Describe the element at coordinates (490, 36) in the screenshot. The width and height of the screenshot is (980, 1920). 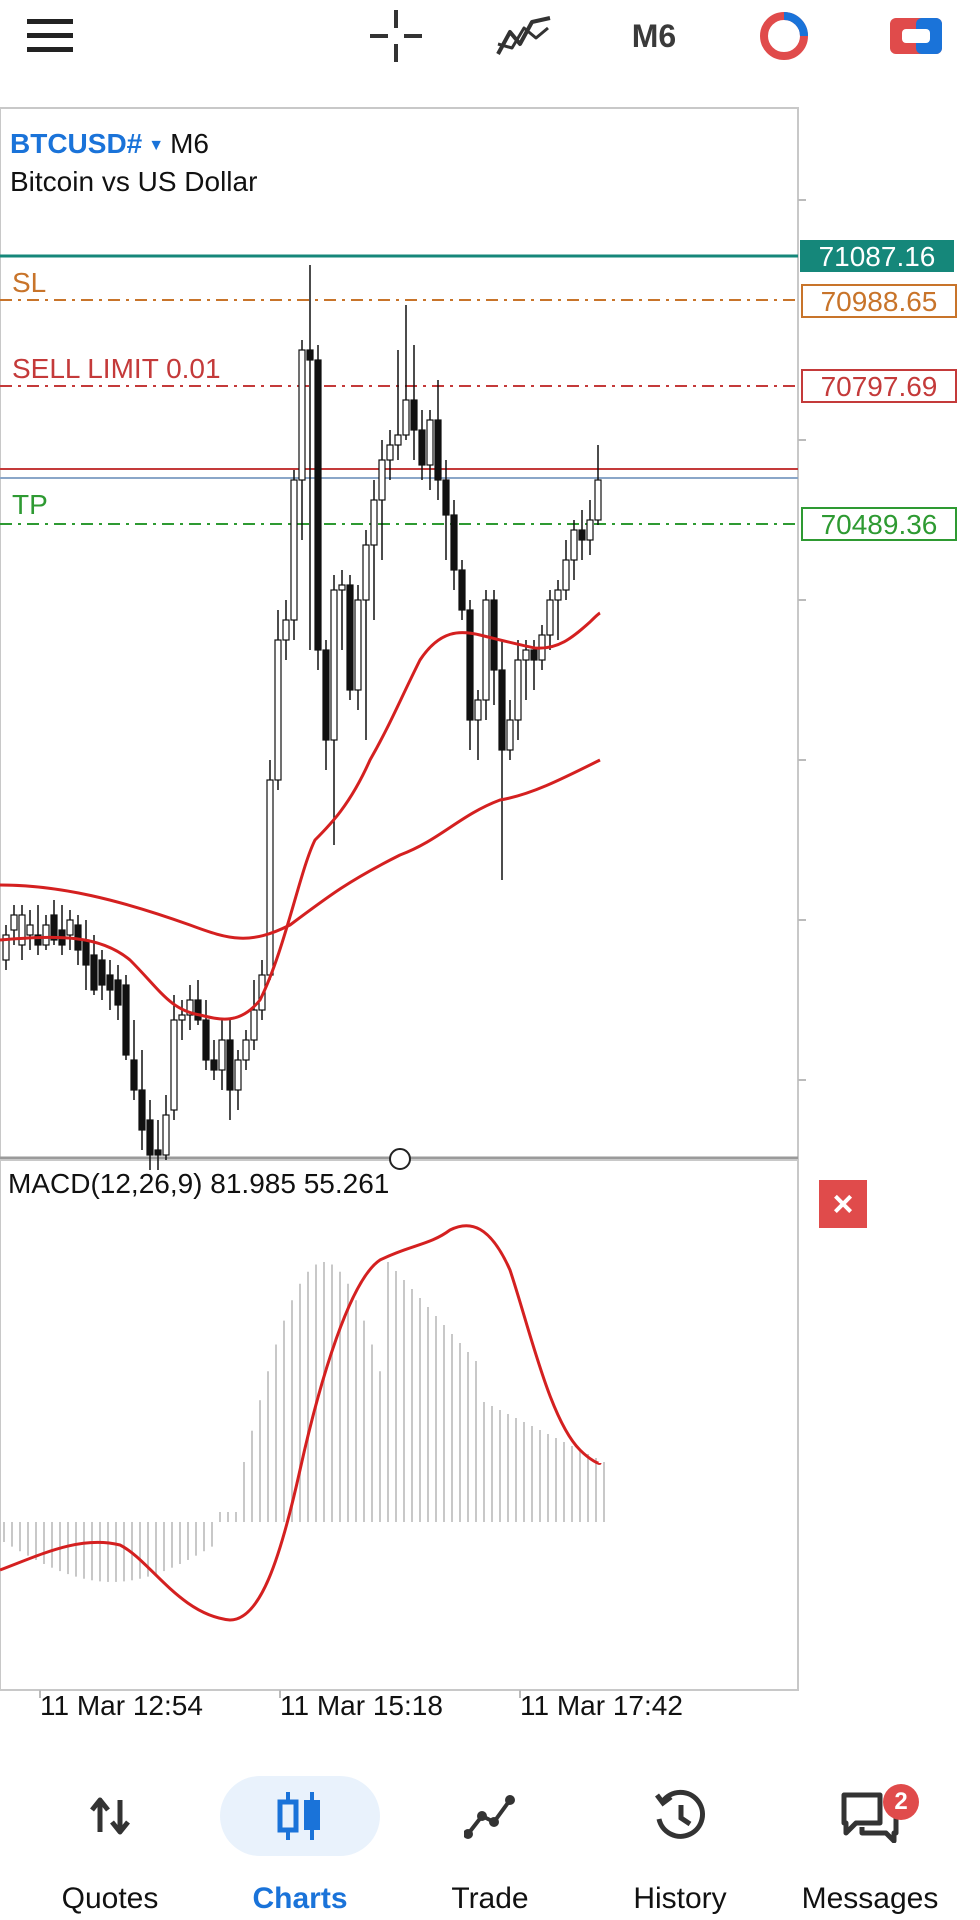
I see `top-toolbar: M6` at that location.